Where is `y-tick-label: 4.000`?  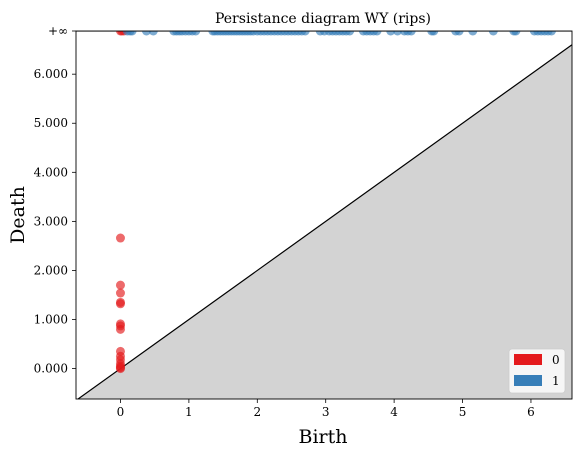 y-tick-label: 4.000 is located at coordinates (51, 172).